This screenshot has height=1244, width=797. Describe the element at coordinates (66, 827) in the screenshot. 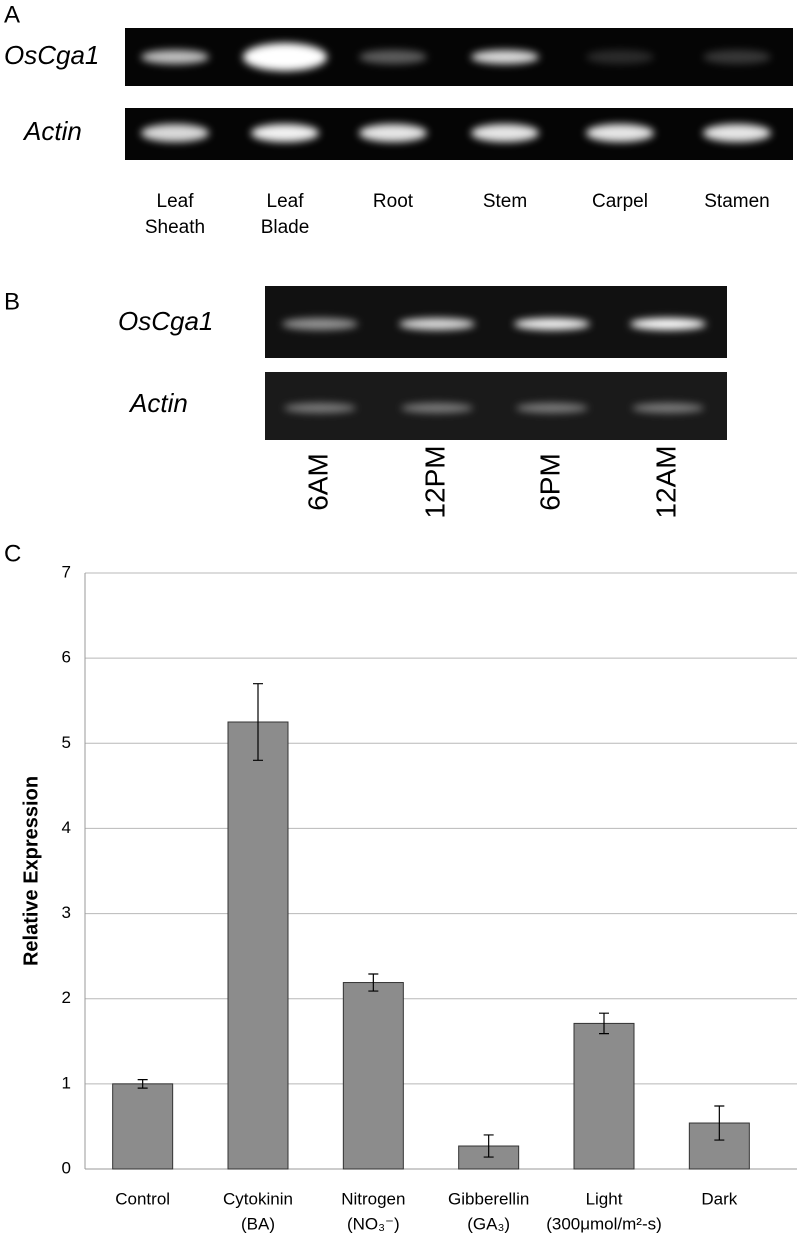

I see `y-tick-label: 4` at that location.